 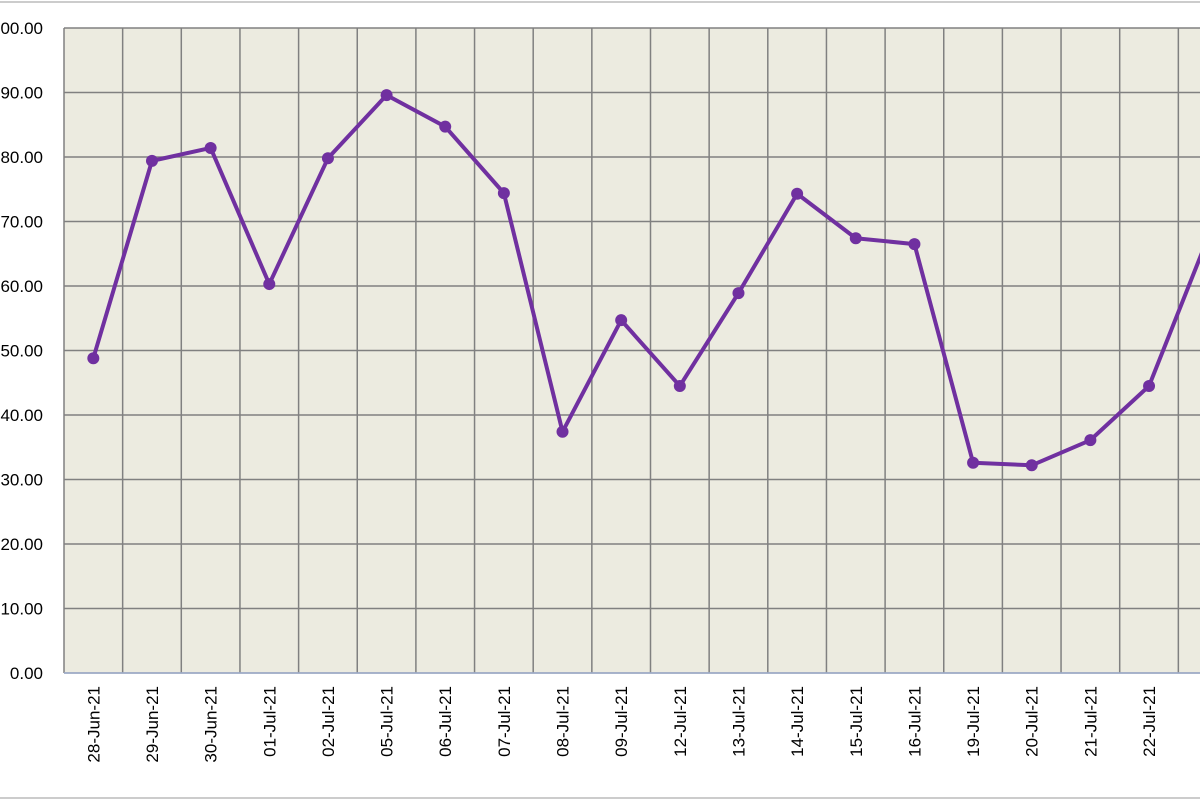 I want to click on y-tick-label: 40.00, so click(x=21, y=415).